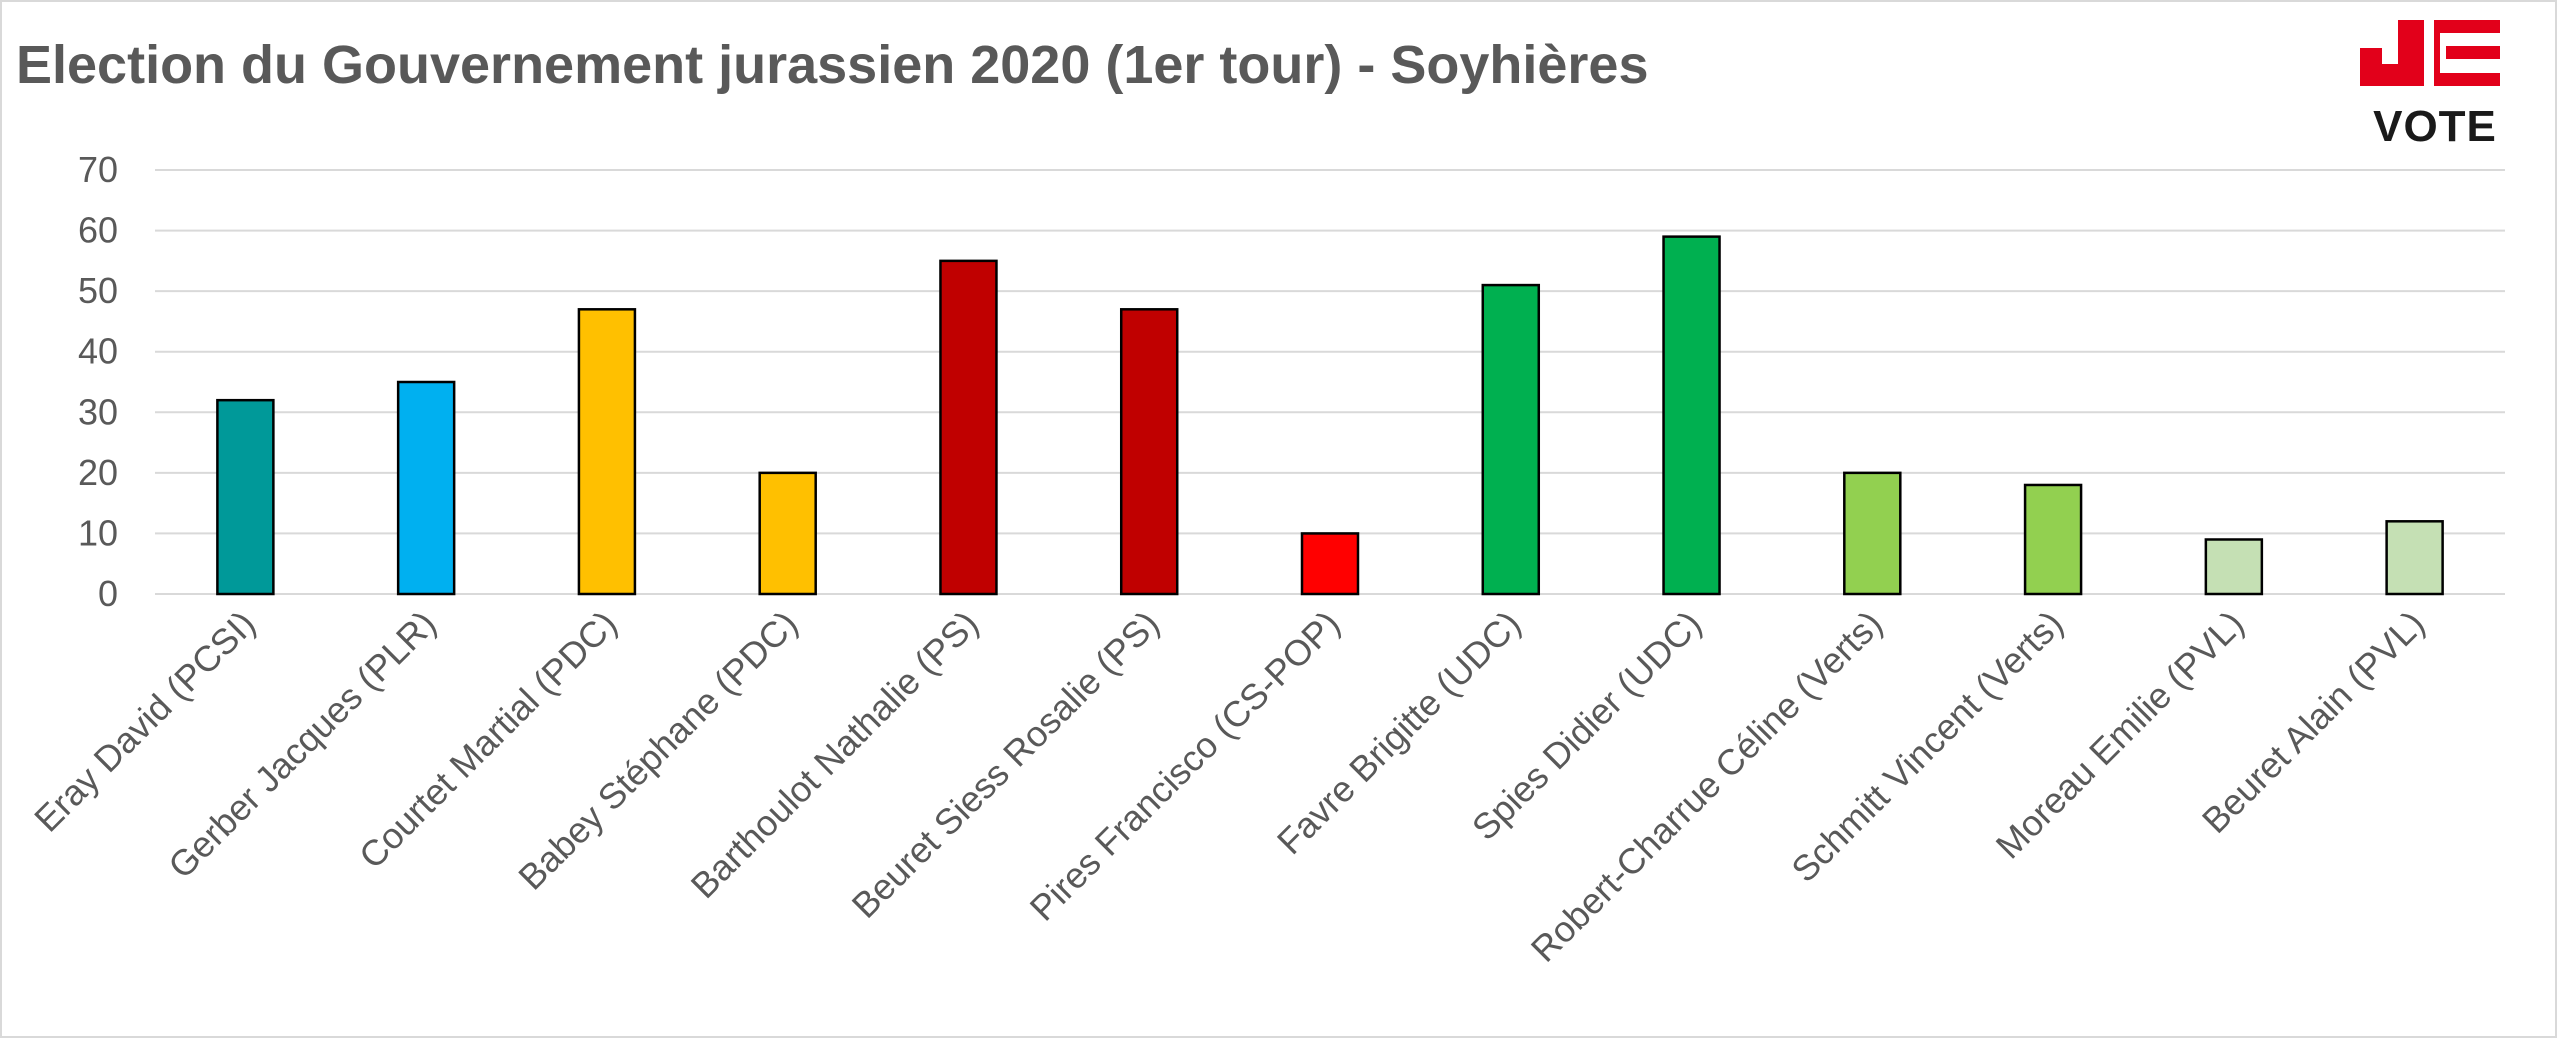 The image size is (2557, 1038). I want to click on y-tick-label: 20, so click(98, 472).